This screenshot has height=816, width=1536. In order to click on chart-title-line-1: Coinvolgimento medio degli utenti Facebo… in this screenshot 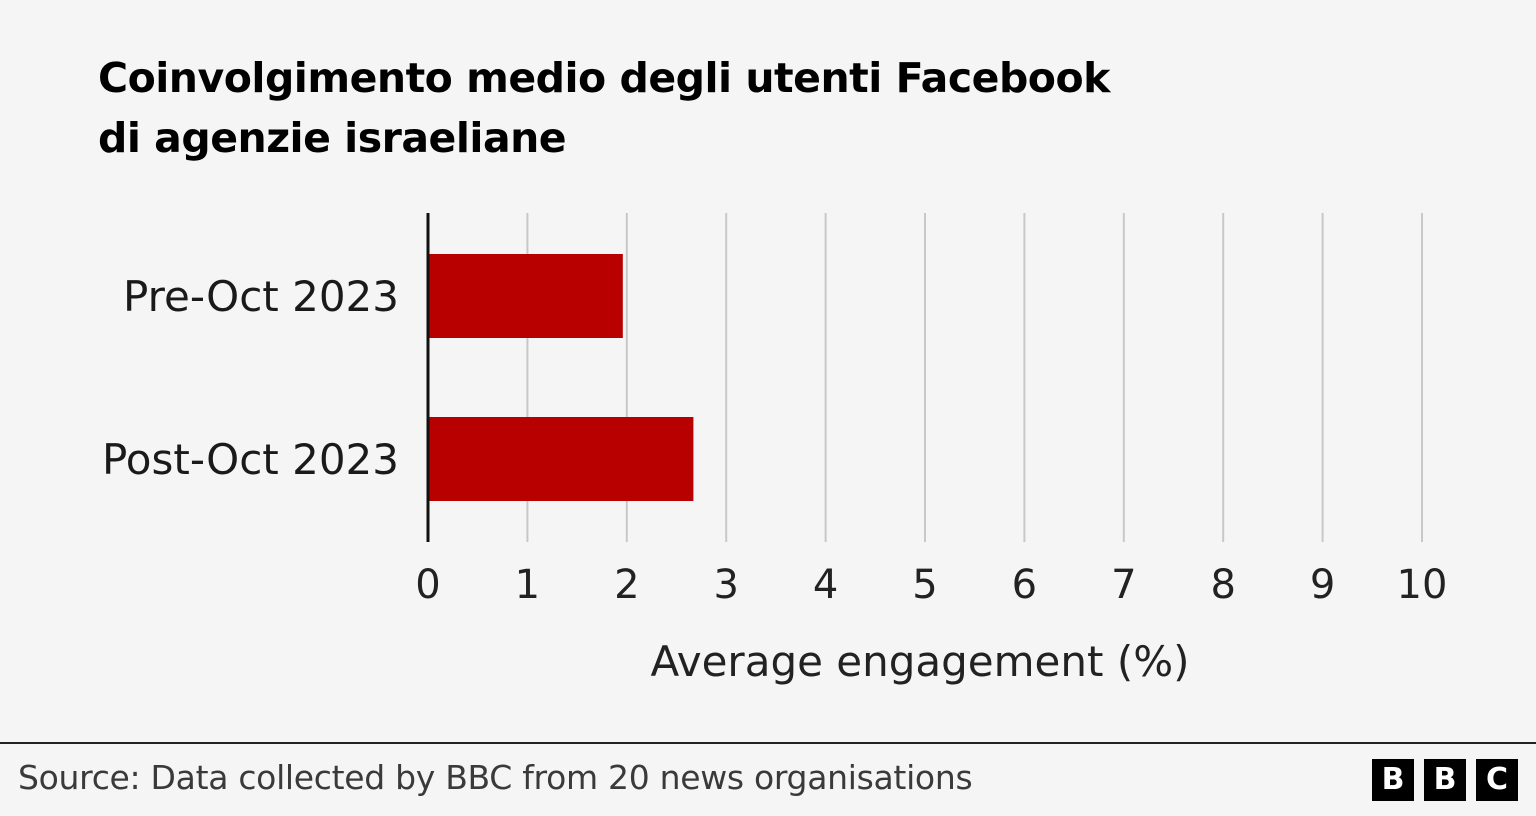, I will do `click(604, 78)`.